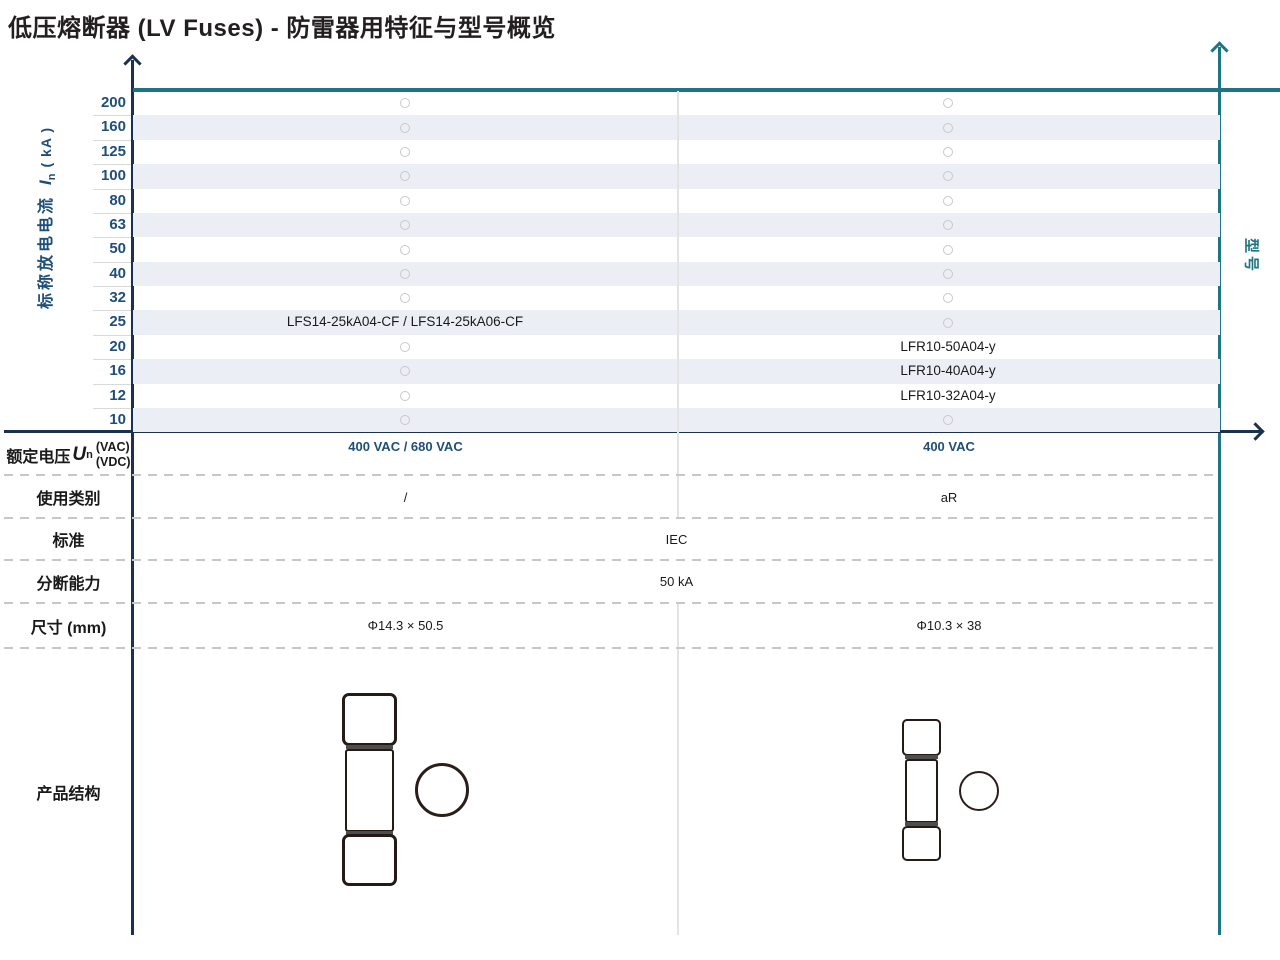 Image resolution: width=1280 pixels, height=960 pixels. Describe the element at coordinates (113, 176) in the screenshot. I see `y-axis-tick-label: 100` at that location.